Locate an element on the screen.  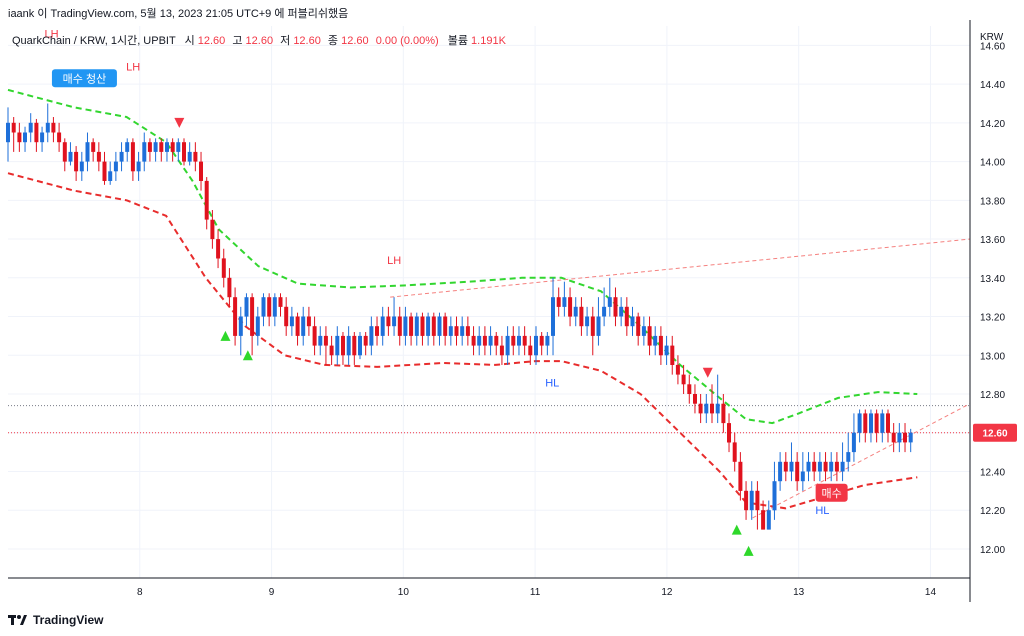
signal-label: 매수 청산 is located at coordinates (85, 78).